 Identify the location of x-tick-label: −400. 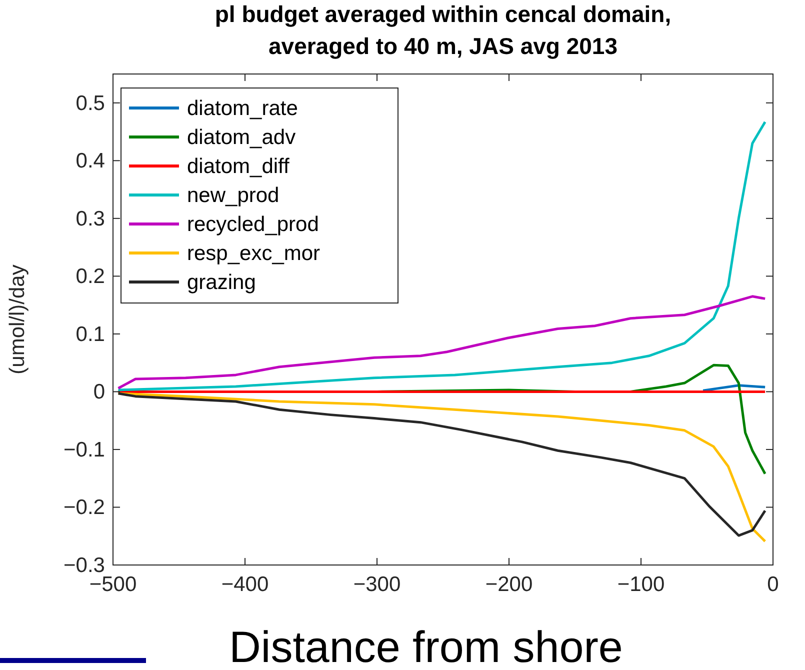
(245, 584).